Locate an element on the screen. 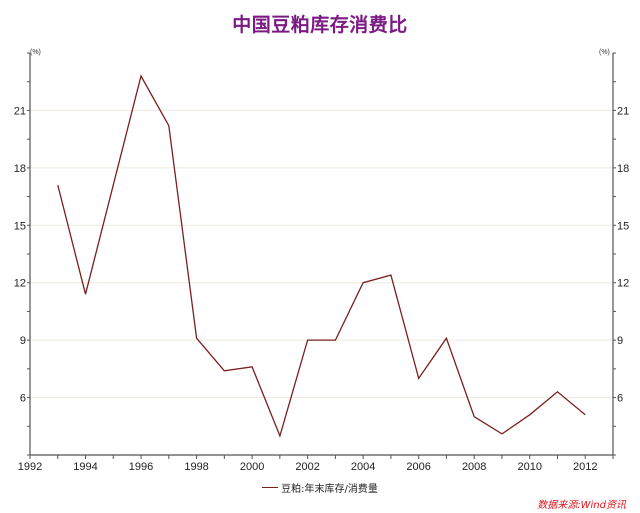 The image size is (640, 513). y-tick-label-right: 15 is located at coordinates (623, 226).